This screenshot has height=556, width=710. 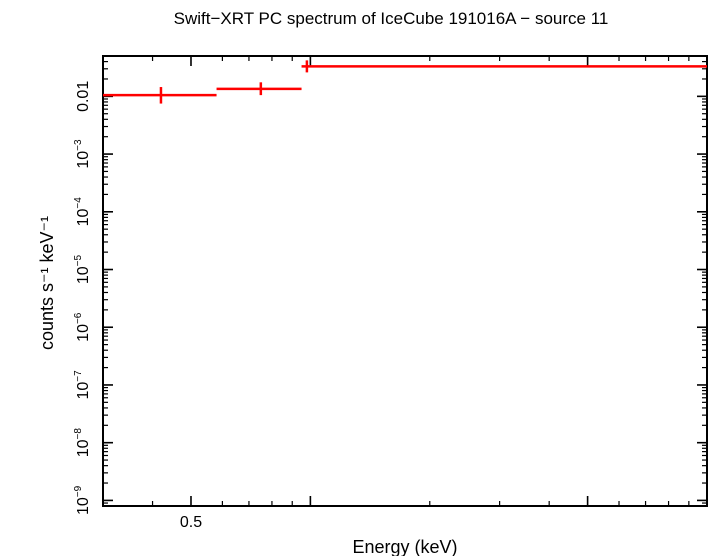 What do you see at coordinates (82, 443) in the screenshot?
I see `y-tick-label: 10−8` at bounding box center [82, 443].